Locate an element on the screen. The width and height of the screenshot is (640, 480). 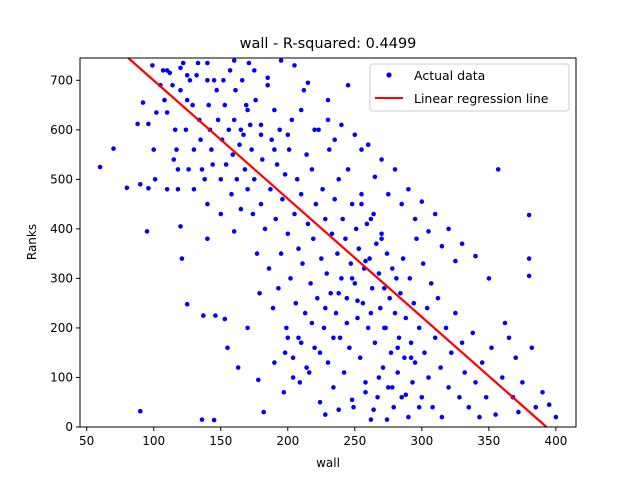
y-tick-label: 700 is located at coordinates (61, 80).